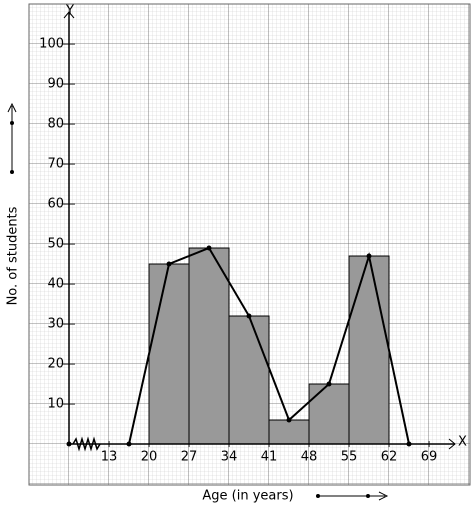 The image size is (474, 510). Describe the element at coordinates (55, 284) in the screenshot. I see `y-tick-label: 40` at that location.